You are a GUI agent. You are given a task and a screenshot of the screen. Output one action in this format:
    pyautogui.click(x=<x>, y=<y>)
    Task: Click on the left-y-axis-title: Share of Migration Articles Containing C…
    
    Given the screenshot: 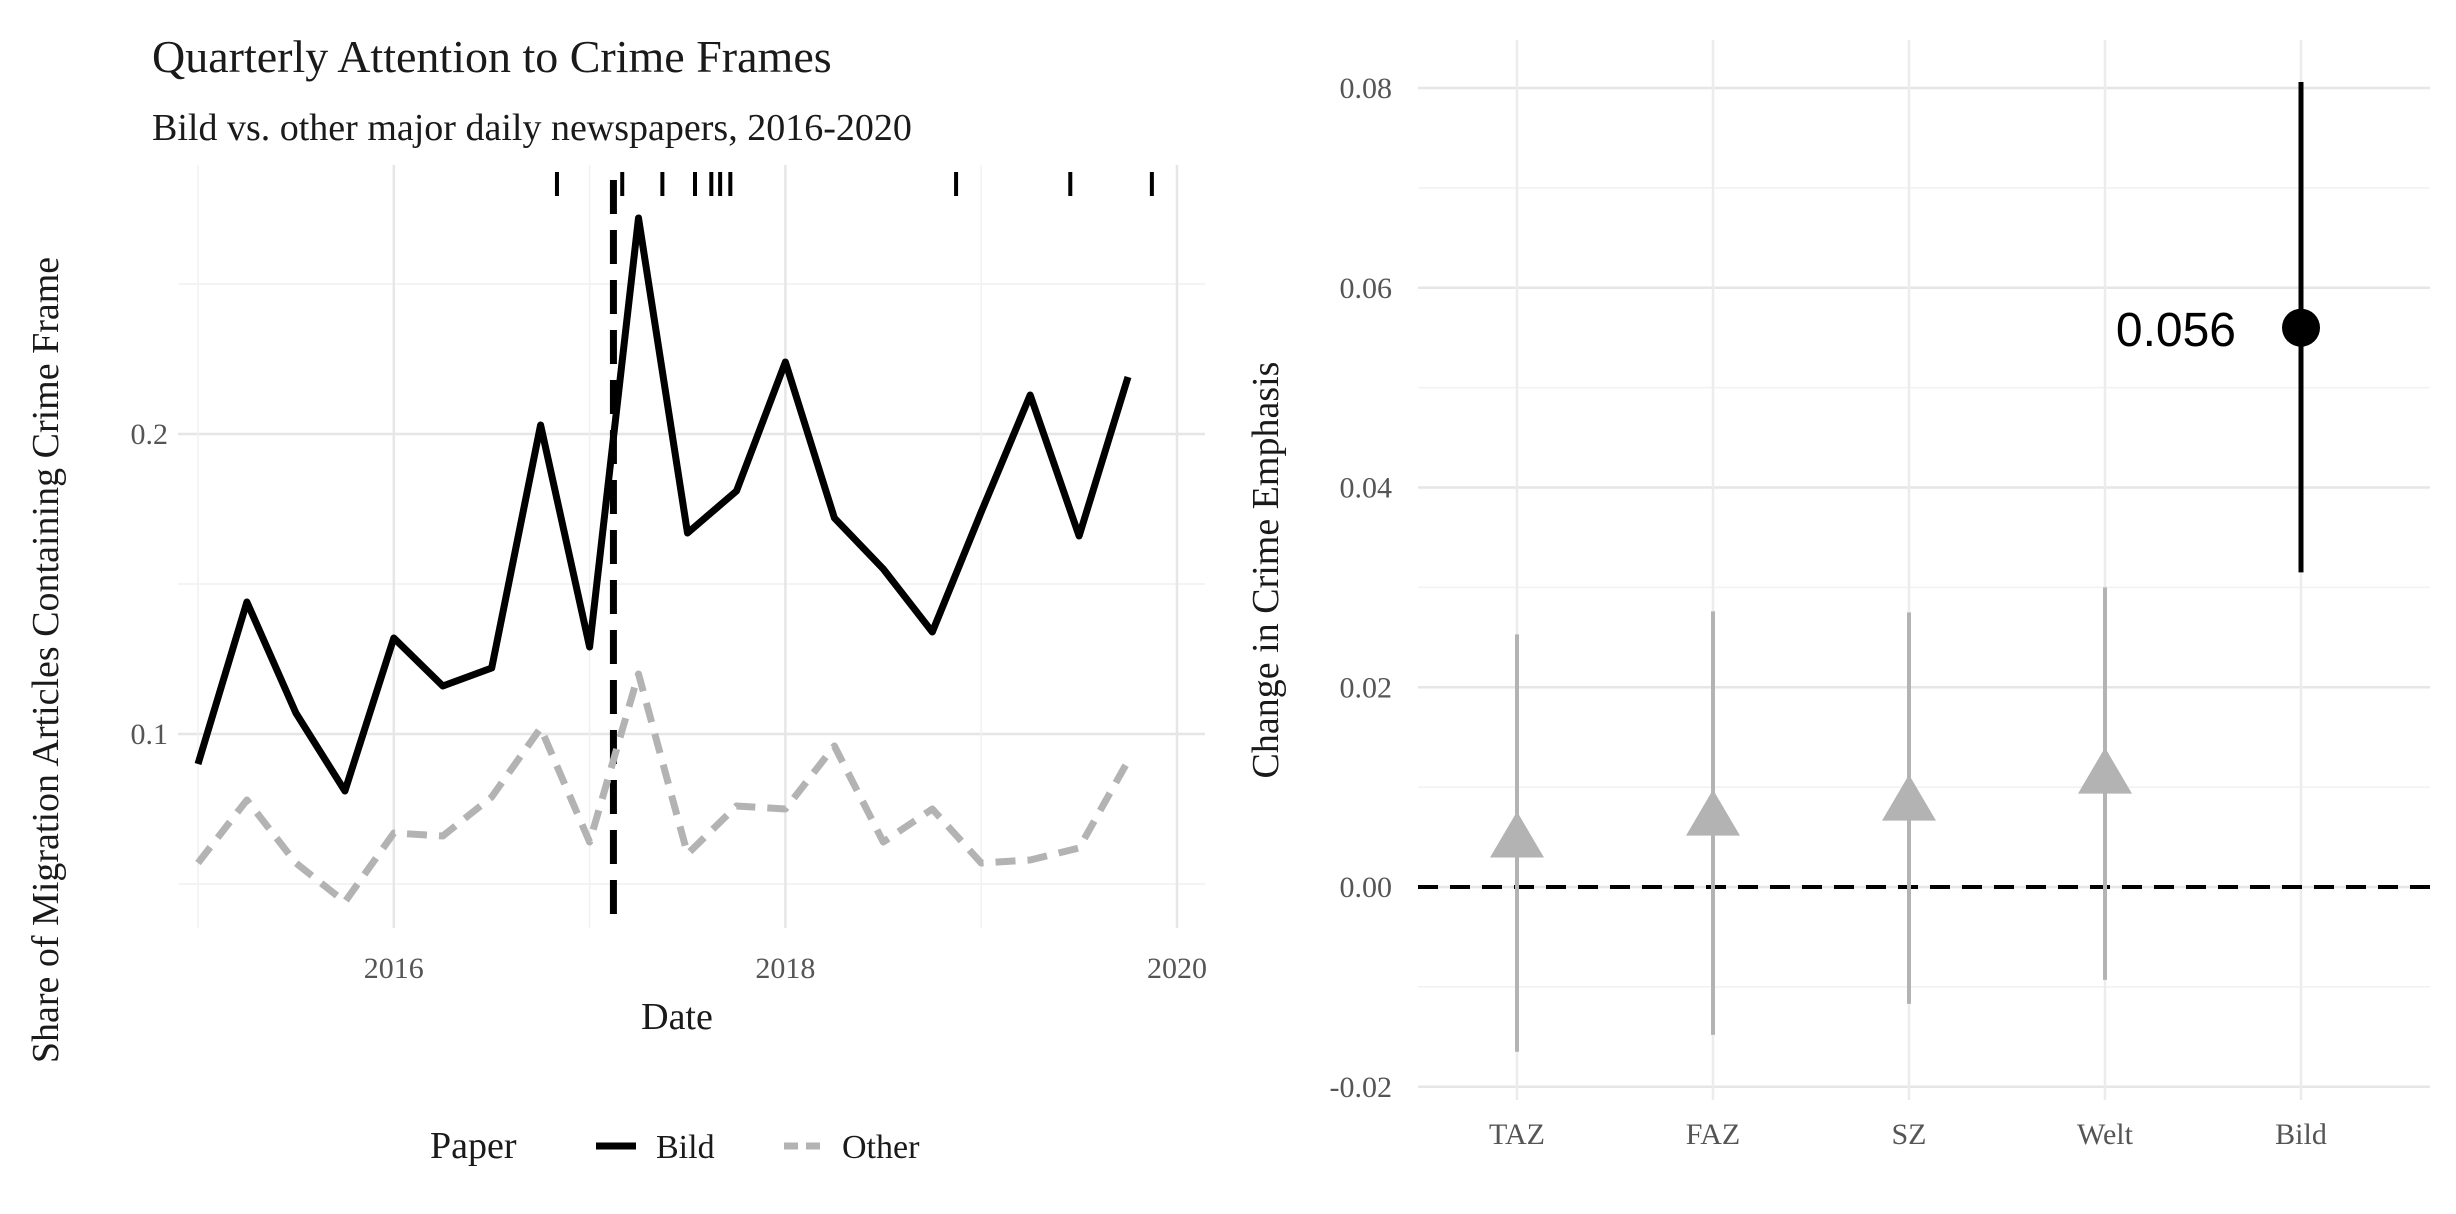 What is the action you would take?
    pyautogui.click(x=46, y=660)
    